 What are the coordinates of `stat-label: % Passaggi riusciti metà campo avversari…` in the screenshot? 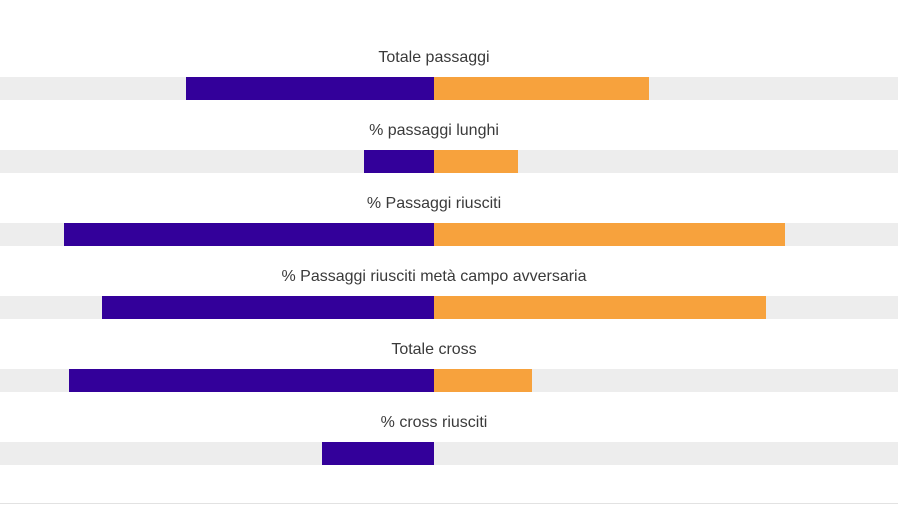 It's located at (434, 276).